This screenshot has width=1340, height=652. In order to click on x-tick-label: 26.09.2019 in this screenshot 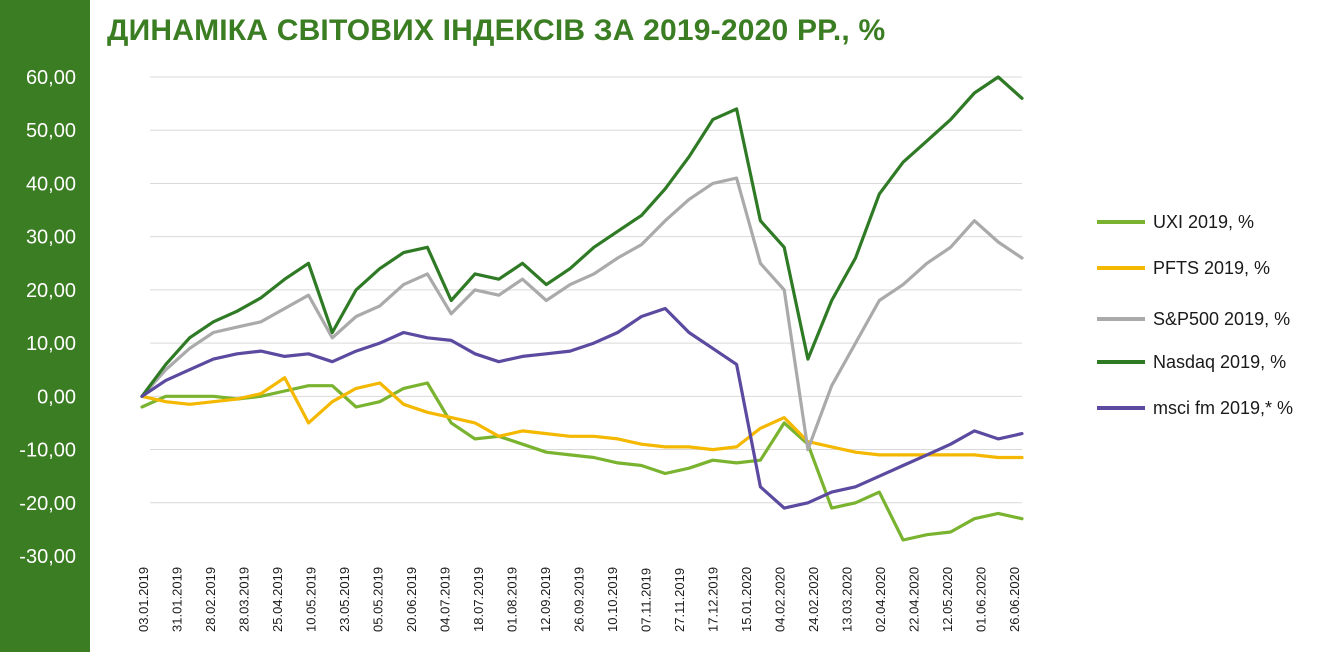, I will do `click(579, 599)`.